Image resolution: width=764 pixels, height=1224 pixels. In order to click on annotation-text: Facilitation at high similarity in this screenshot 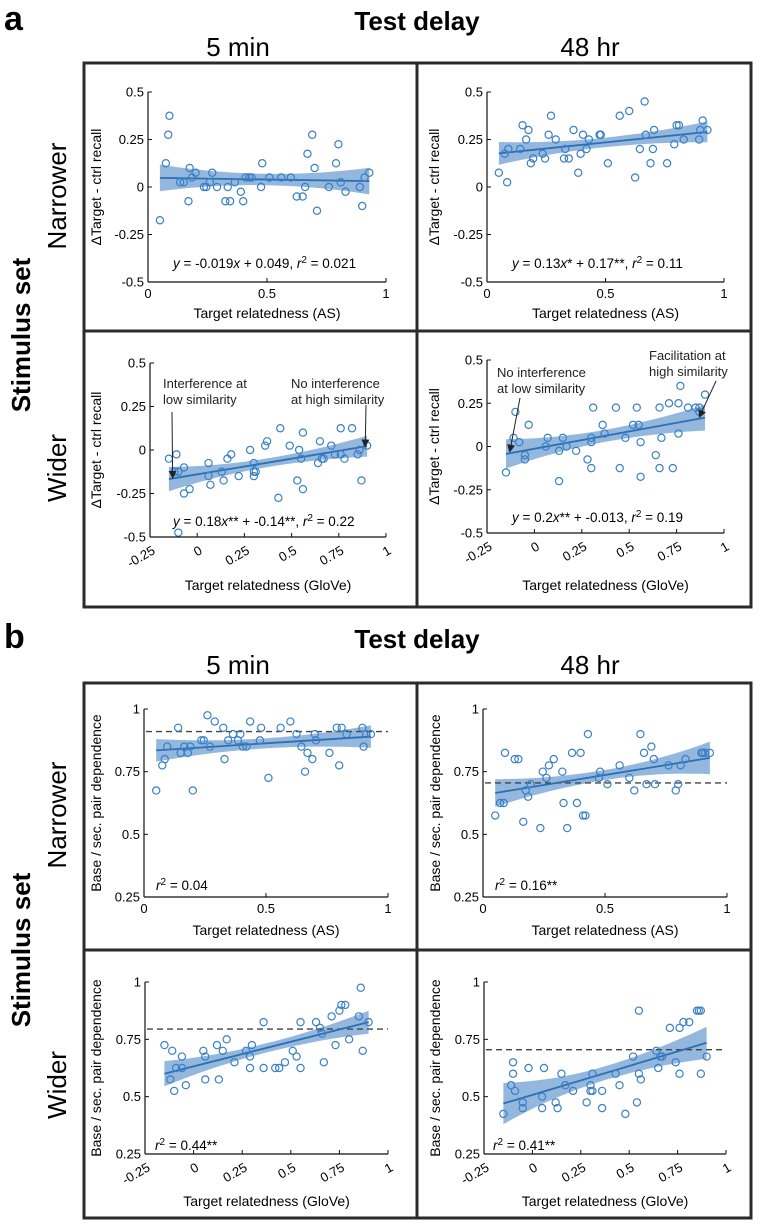, I will do `click(688, 363)`.